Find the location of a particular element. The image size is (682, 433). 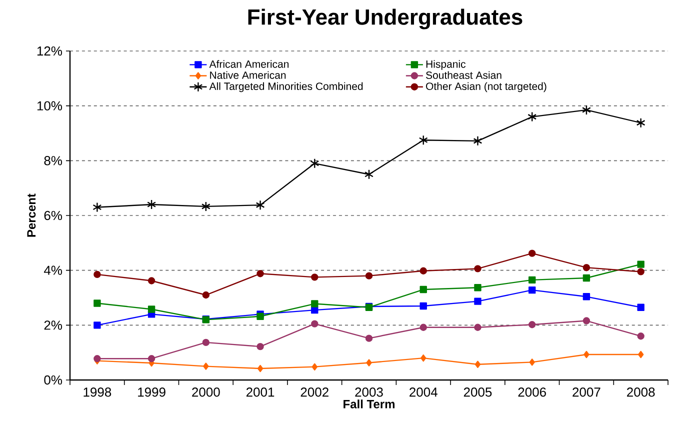

x-tick-label: 1998 is located at coordinates (98, 392).